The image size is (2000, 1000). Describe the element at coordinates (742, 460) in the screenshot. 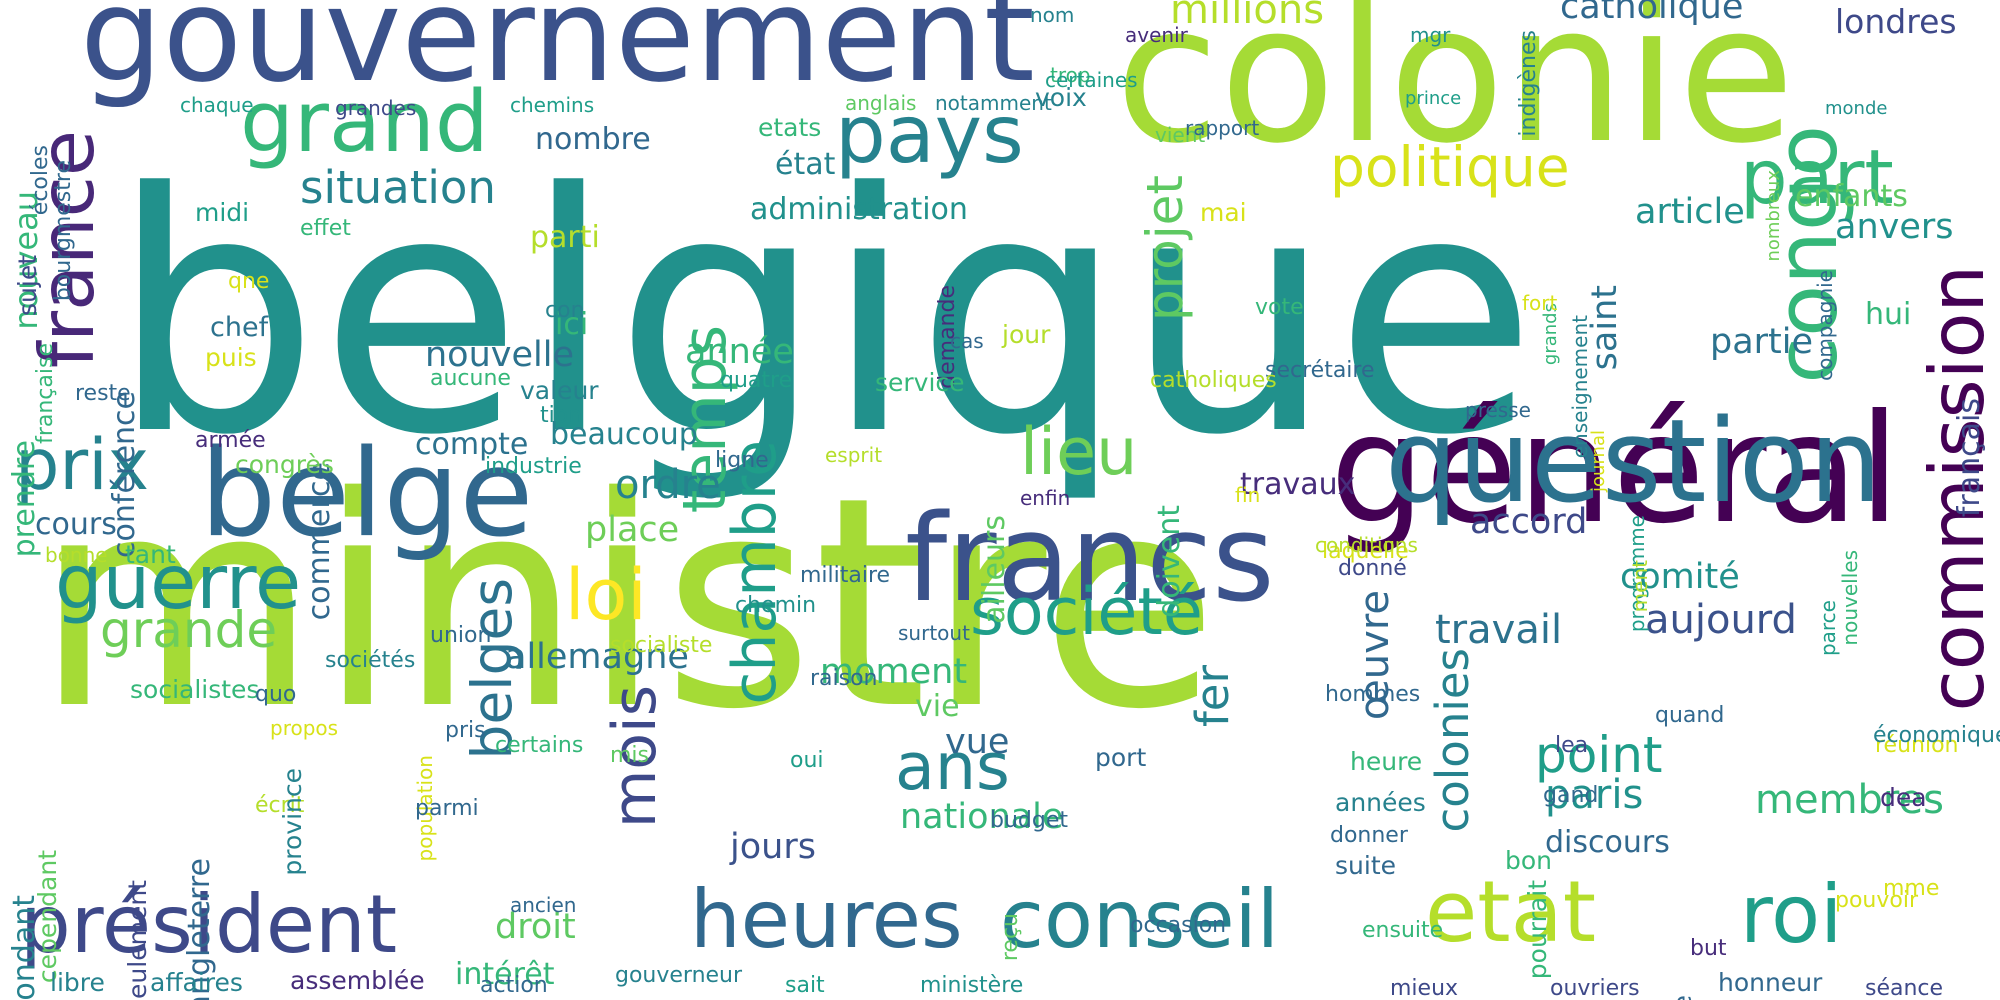

I see `word: ligne` at that location.